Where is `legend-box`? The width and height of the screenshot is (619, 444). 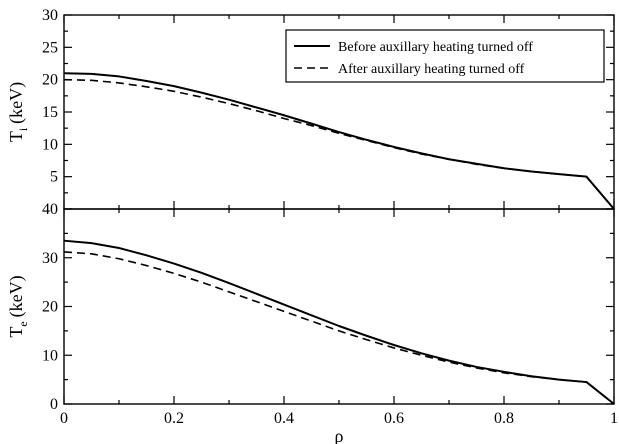 legend-box is located at coordinates (445, 56).